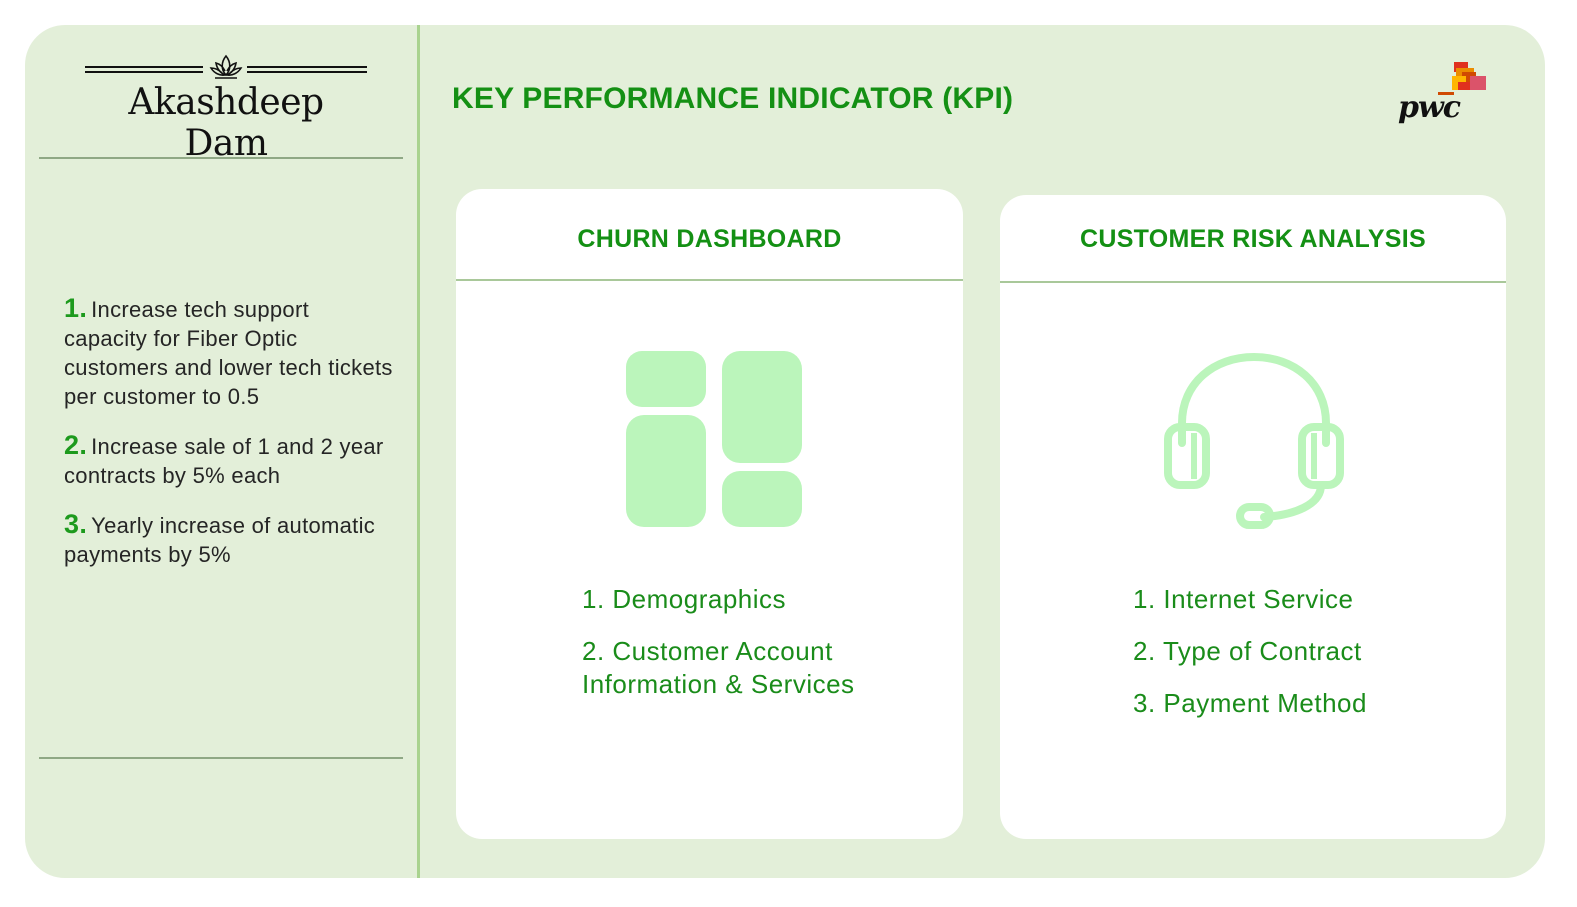  What do you see at coordinates (307, 71) in the screenshot?
I see `brand-rule-right` at bounding box center [307, 71].